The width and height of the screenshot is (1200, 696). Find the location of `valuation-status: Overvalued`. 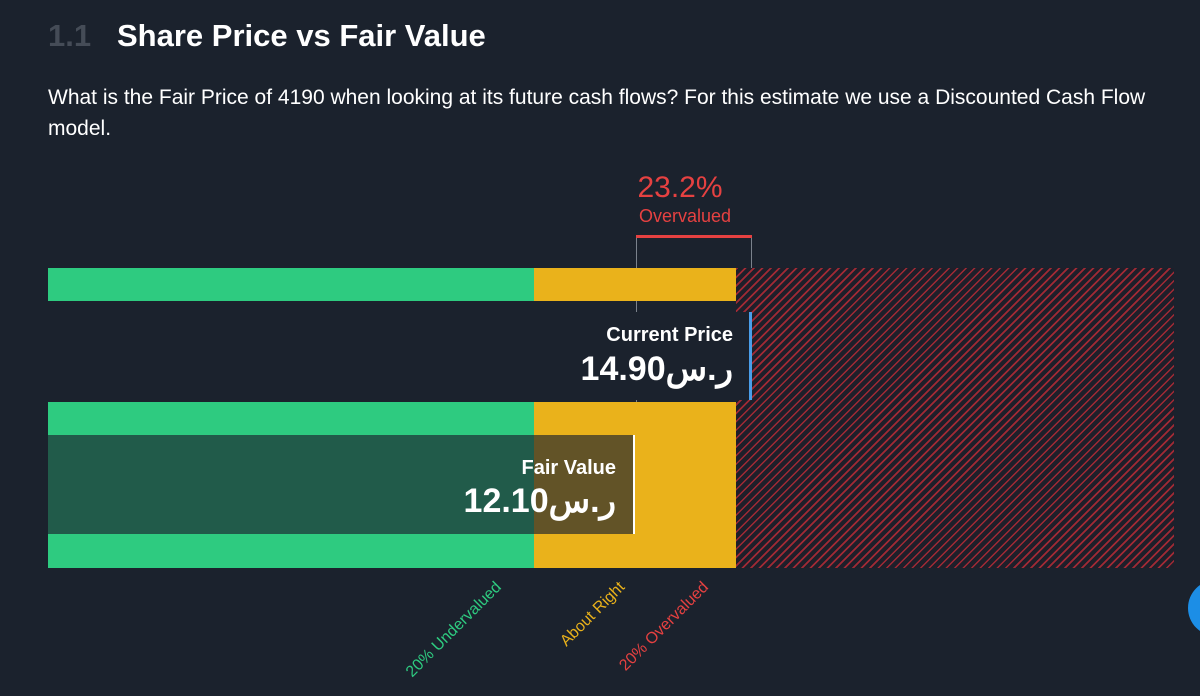

valuation-status: Overvalued is located at coordinates (685, 216).